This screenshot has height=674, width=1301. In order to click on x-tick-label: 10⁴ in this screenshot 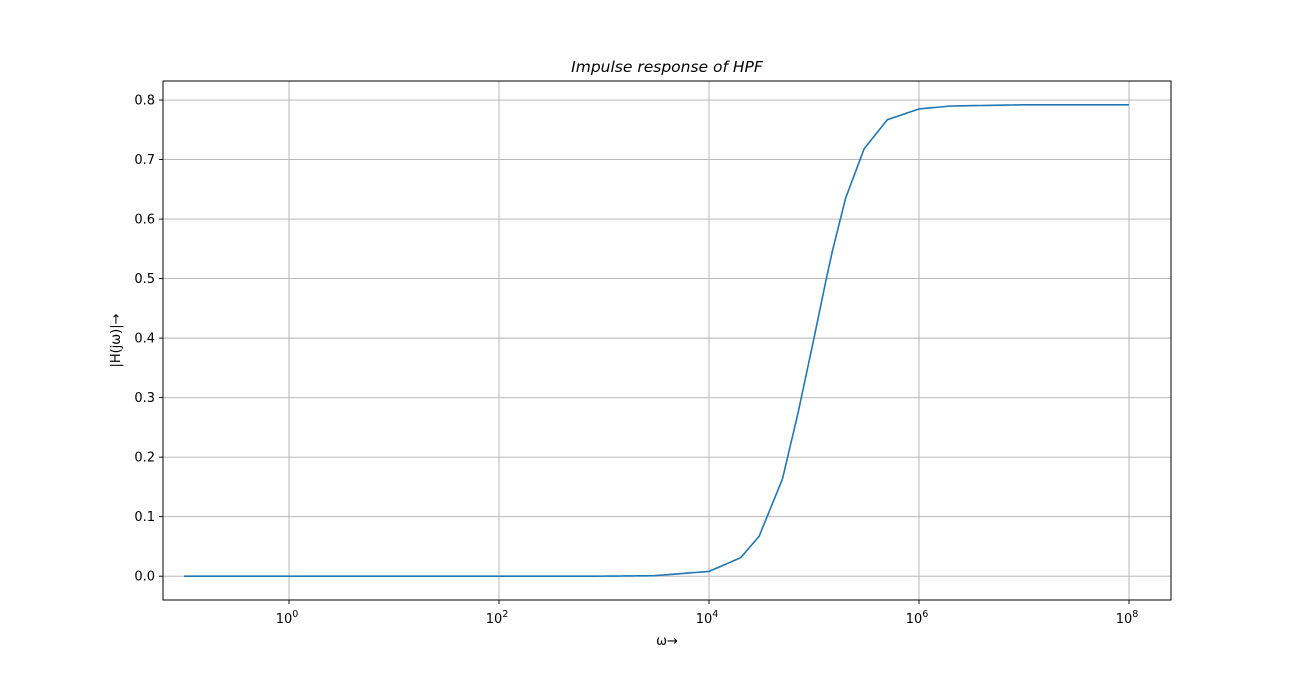, I will do `click(707, 618)`.